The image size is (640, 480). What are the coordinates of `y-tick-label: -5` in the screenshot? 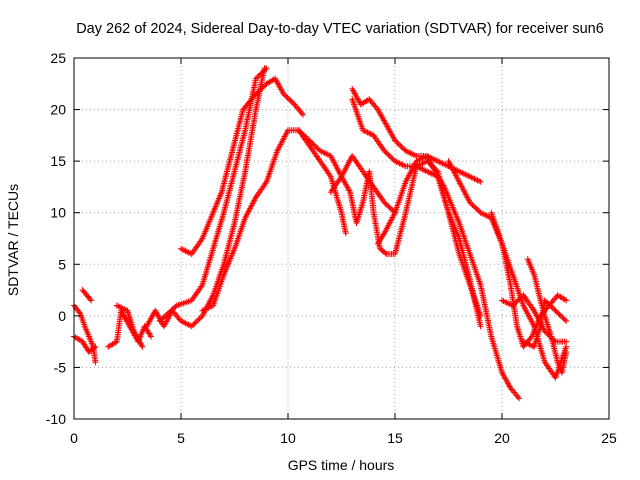 It's located at (60, 367).